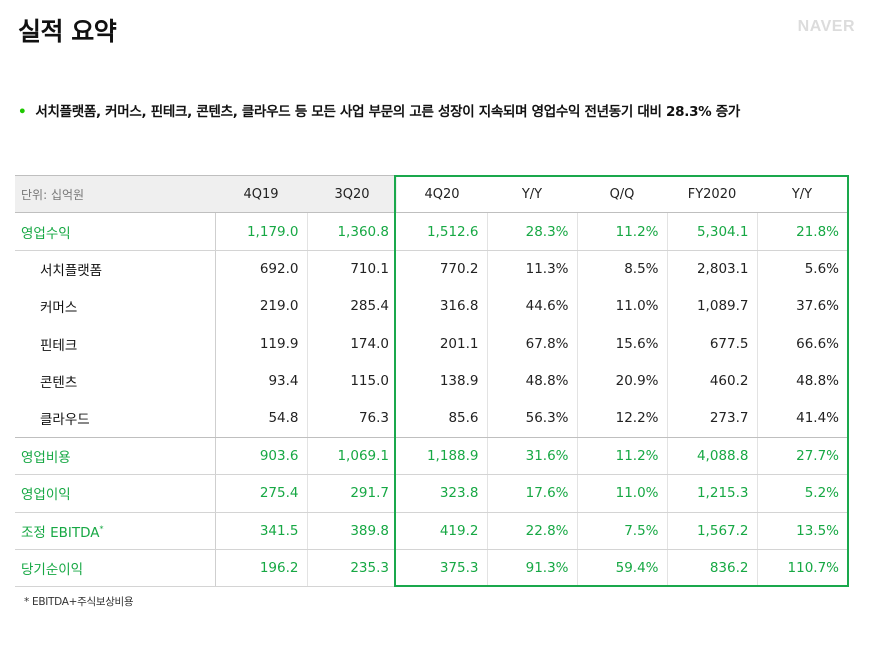 The width and height of the screenshot is (873, 645). I want to click on row-label: 커머스, so click(59, 308).